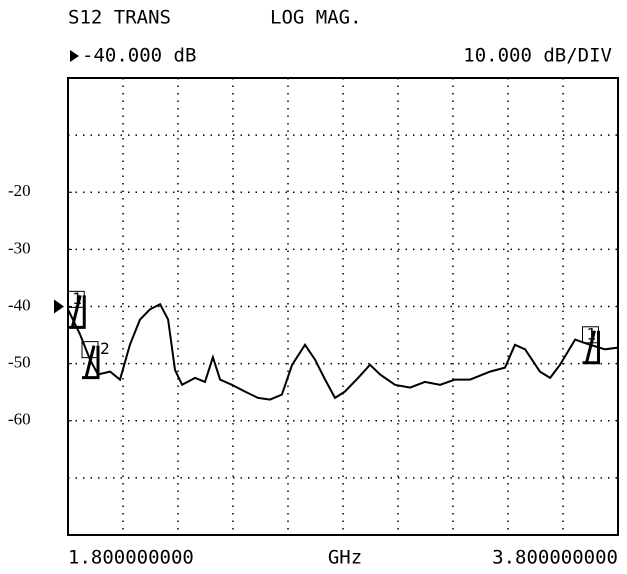 The width and height of the screenshot is (627, 574). I want to click on reference-label: -40.000 dB, so click(139, 56).